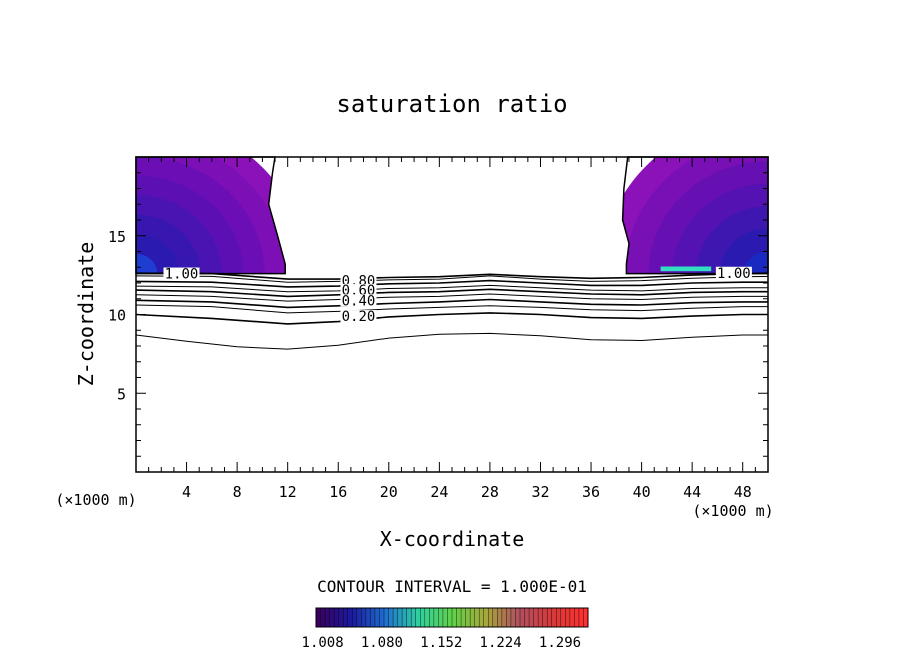 The image size is (904, 654). Describe the element at coordinates (323, 643) in the screenshot. I see `colorbar-tick-label: 1.008` at that location.